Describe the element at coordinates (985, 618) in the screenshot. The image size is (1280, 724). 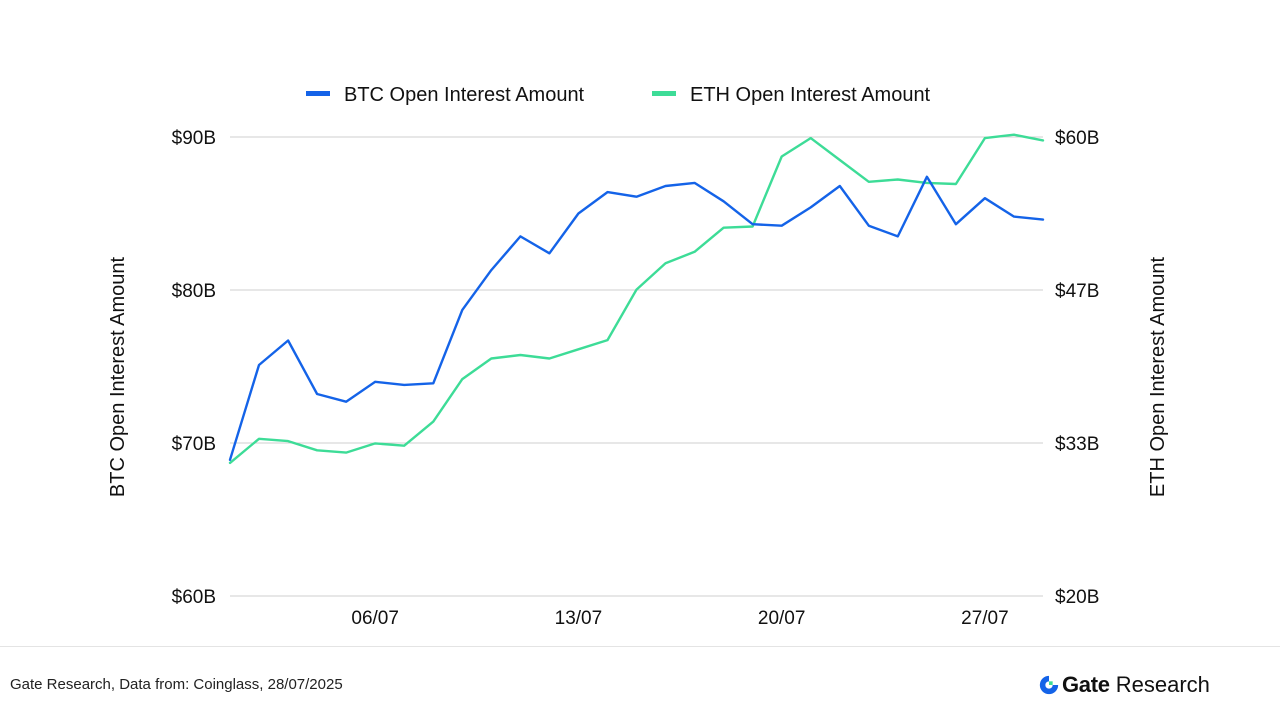
I see `x-tick-label: 27/07` at that location.